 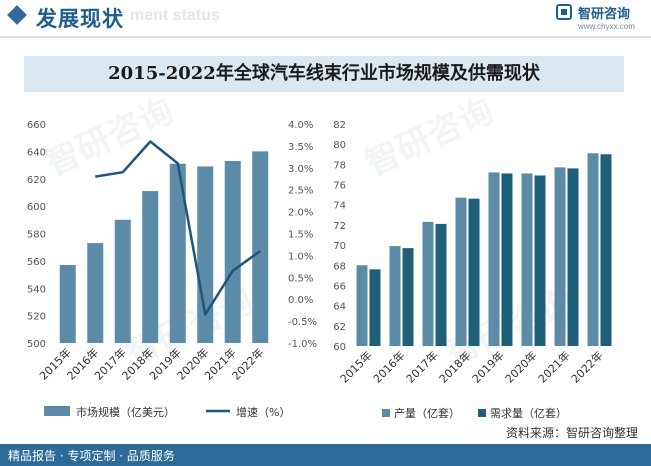 What do you see at coordinates (339, 266) in the screenshot?
I see `y-tick-label: 68` at bounding box center [339, 266].